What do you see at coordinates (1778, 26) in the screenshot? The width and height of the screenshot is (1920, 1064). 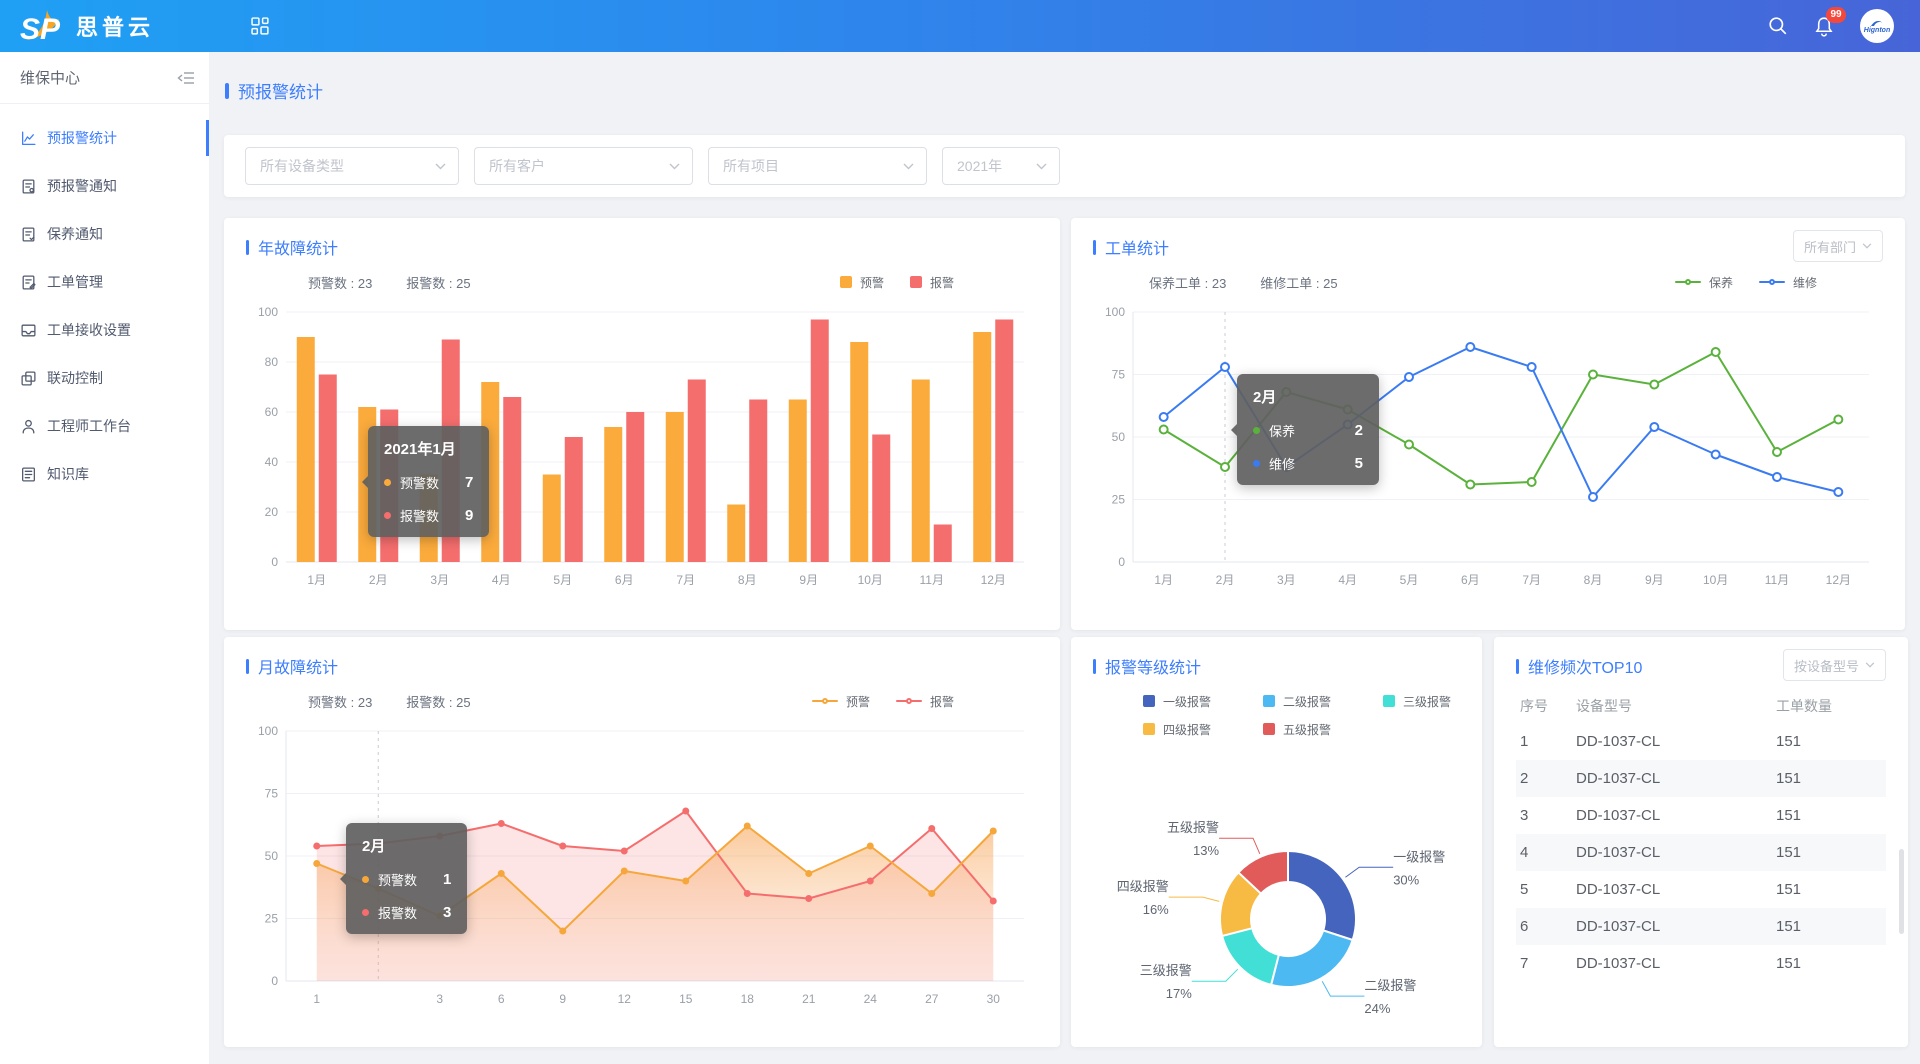 I see `search-icon` at bounding box center [1778, 26].